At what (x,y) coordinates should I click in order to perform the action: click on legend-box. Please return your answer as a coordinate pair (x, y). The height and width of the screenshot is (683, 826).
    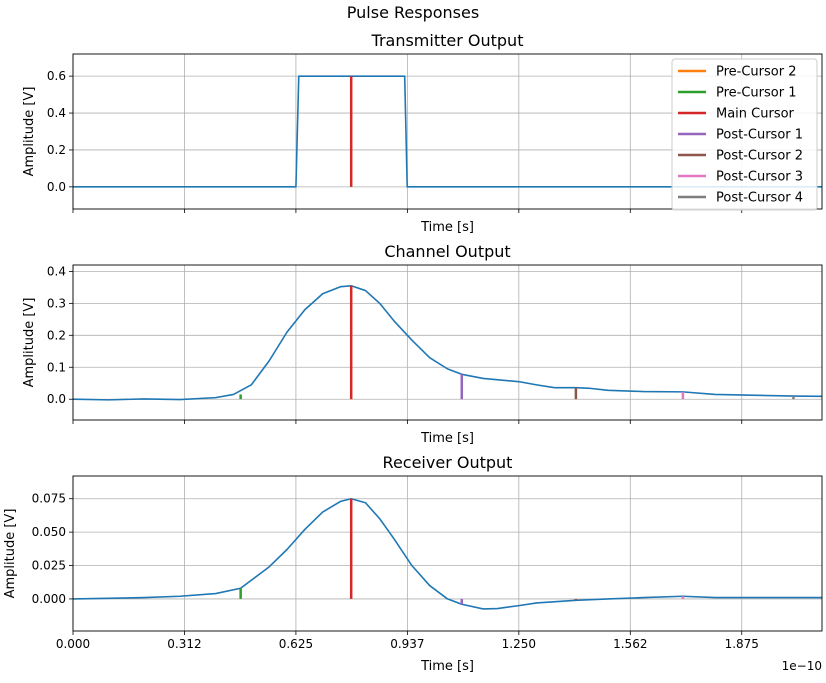
    Looking at the image, I should click on (744, 134).